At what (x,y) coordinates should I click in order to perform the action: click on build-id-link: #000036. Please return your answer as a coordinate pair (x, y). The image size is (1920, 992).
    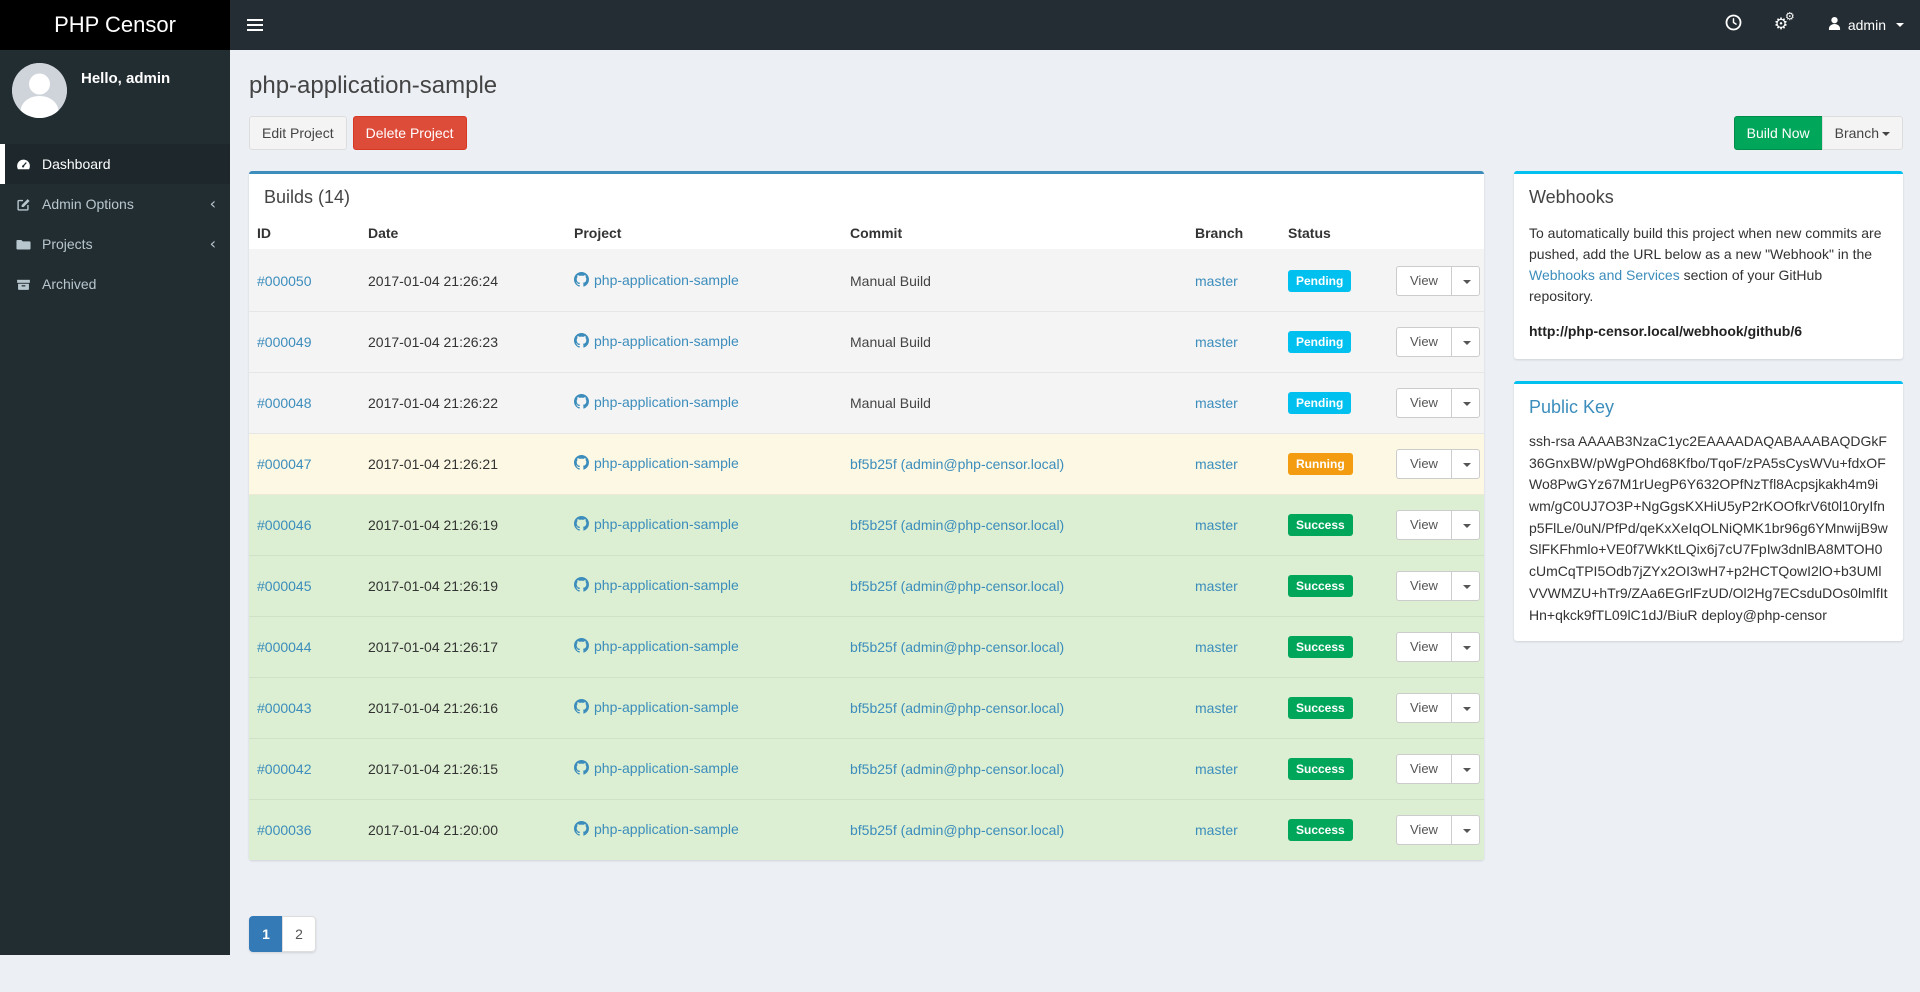
    Looking at the image, I should click on (284, 830).